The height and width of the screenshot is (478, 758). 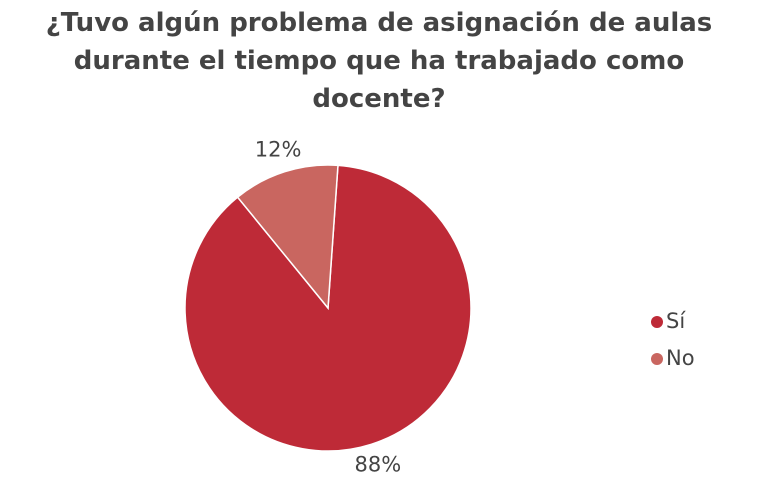 What do you see at coordinates (278, 150) in the screenshot?
I see `data-label: 12%` at bounding box center [278, 150].